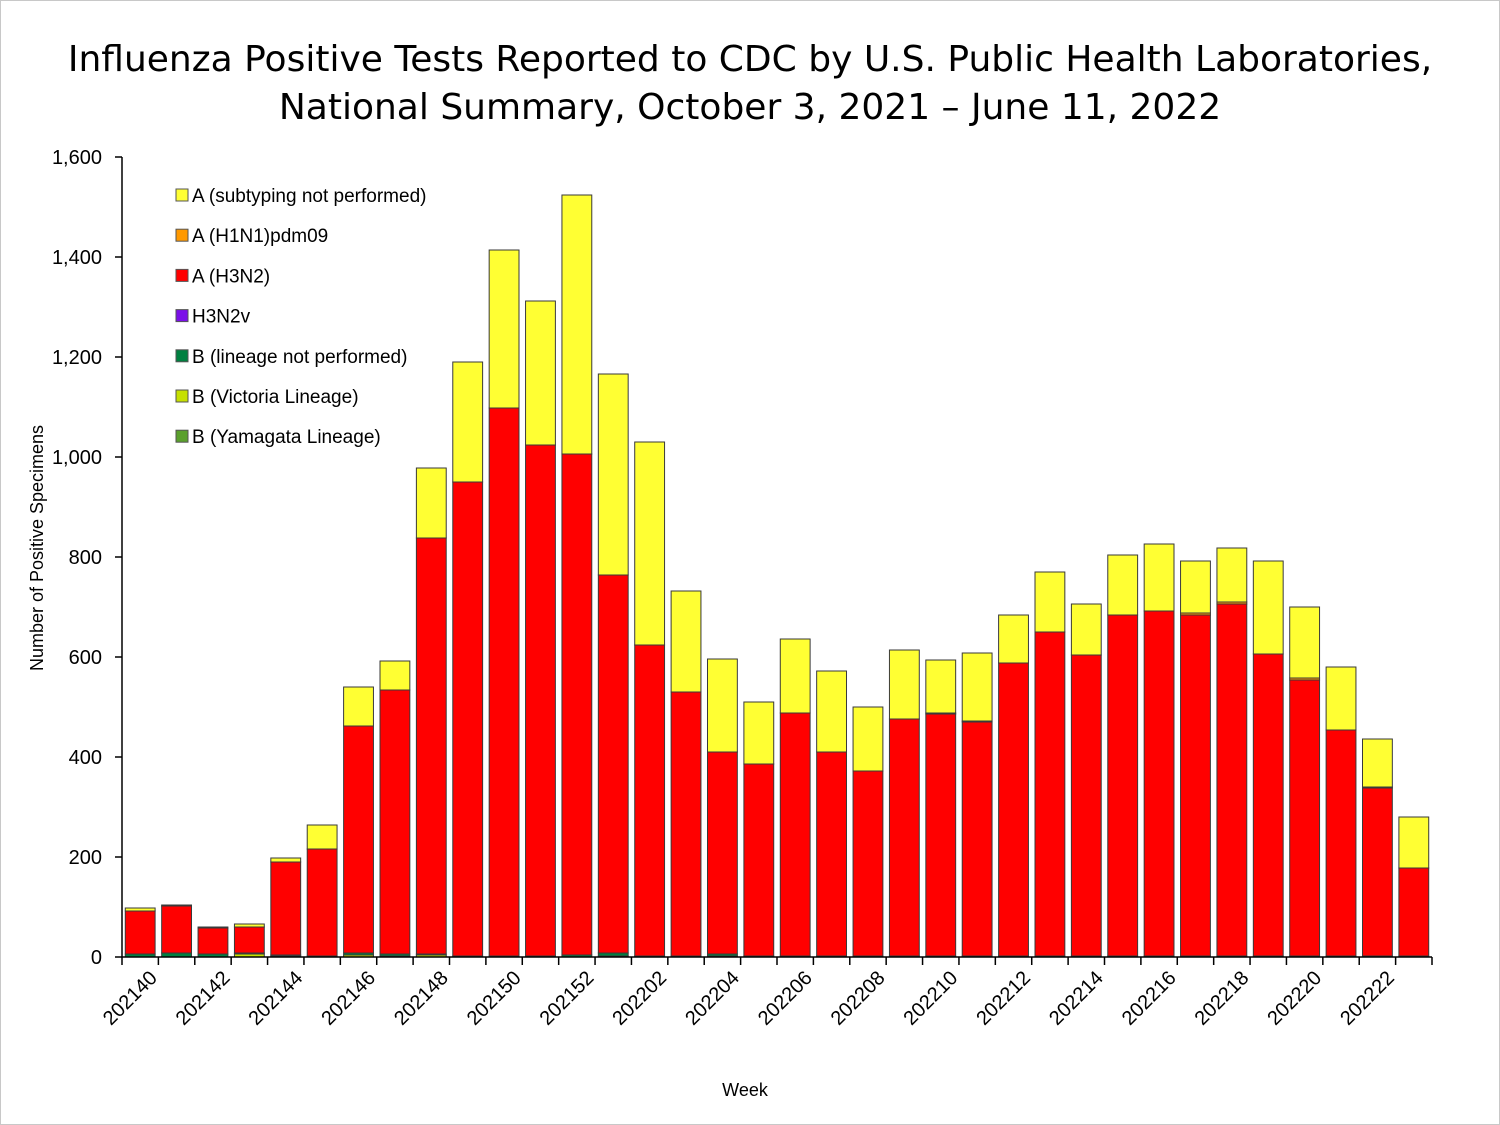  I want to click on x-tick-label: 202212, so click(1003, 998).